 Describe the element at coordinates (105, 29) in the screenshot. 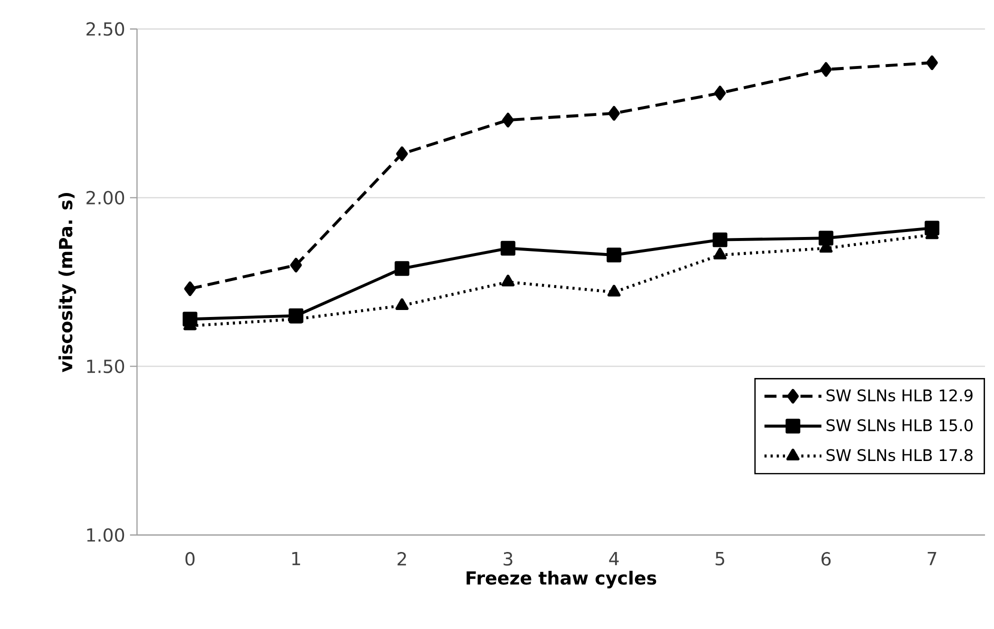

I see `y-tick-label: 2.50` at that location.